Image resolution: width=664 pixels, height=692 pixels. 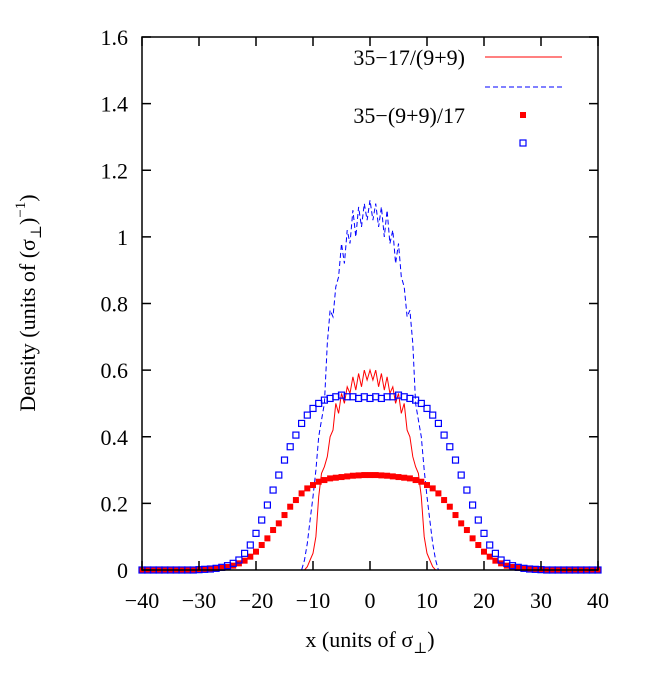 What do you see at coordinates (115, 170) in the screenshot?
I see `y-tick-label: 1.2` at bounding box center [115, 170].